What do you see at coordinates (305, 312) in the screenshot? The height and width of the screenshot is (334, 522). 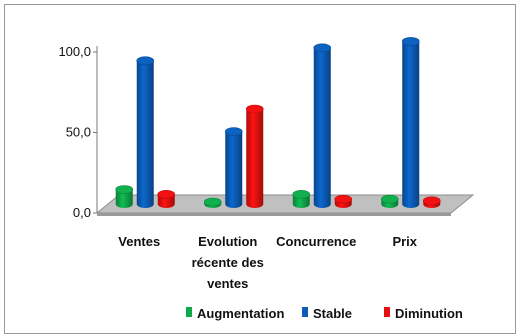 I see `legend-swatch-stable` at bounding box center [305, 312].